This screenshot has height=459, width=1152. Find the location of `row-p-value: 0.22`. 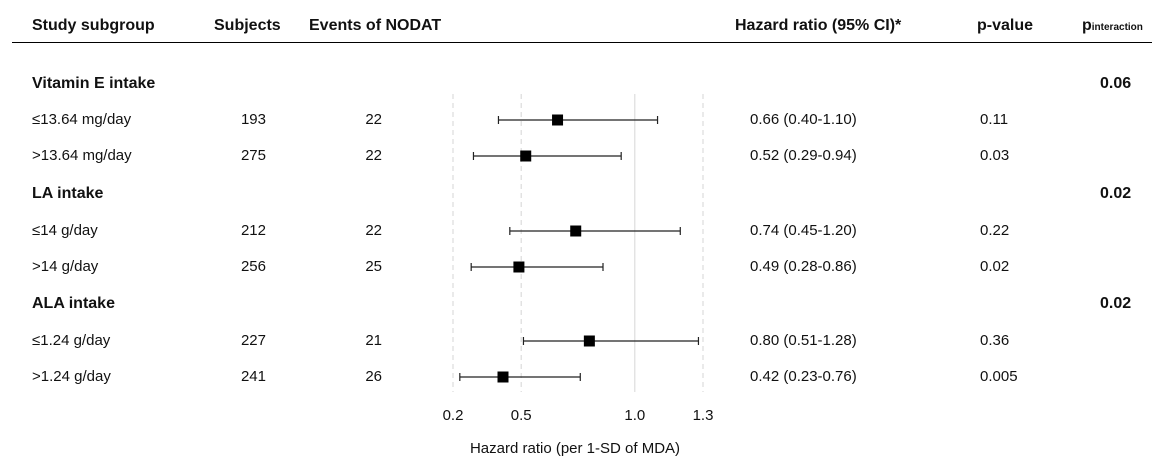

row-p-value: 0.22 is located at coordinates (995, 230).